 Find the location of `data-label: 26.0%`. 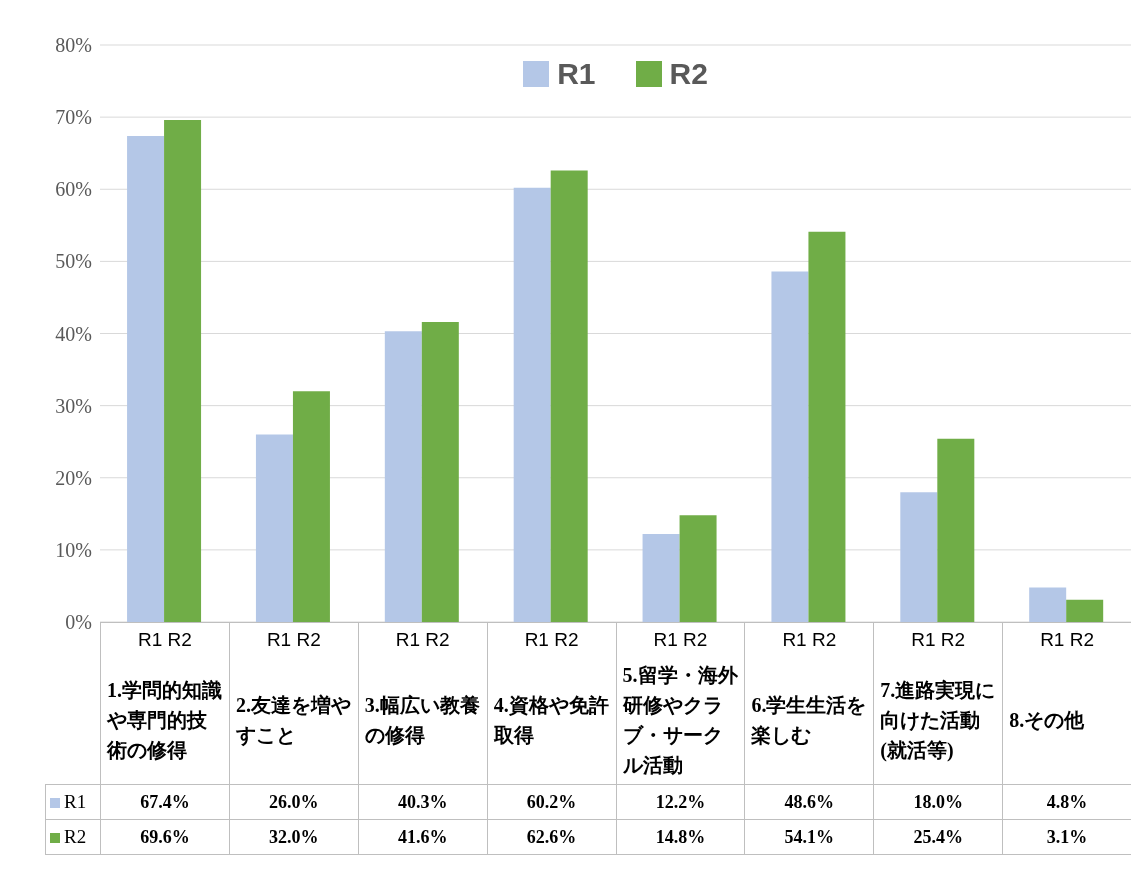

data-label: 26.0% is located at coordinates (294, 802).